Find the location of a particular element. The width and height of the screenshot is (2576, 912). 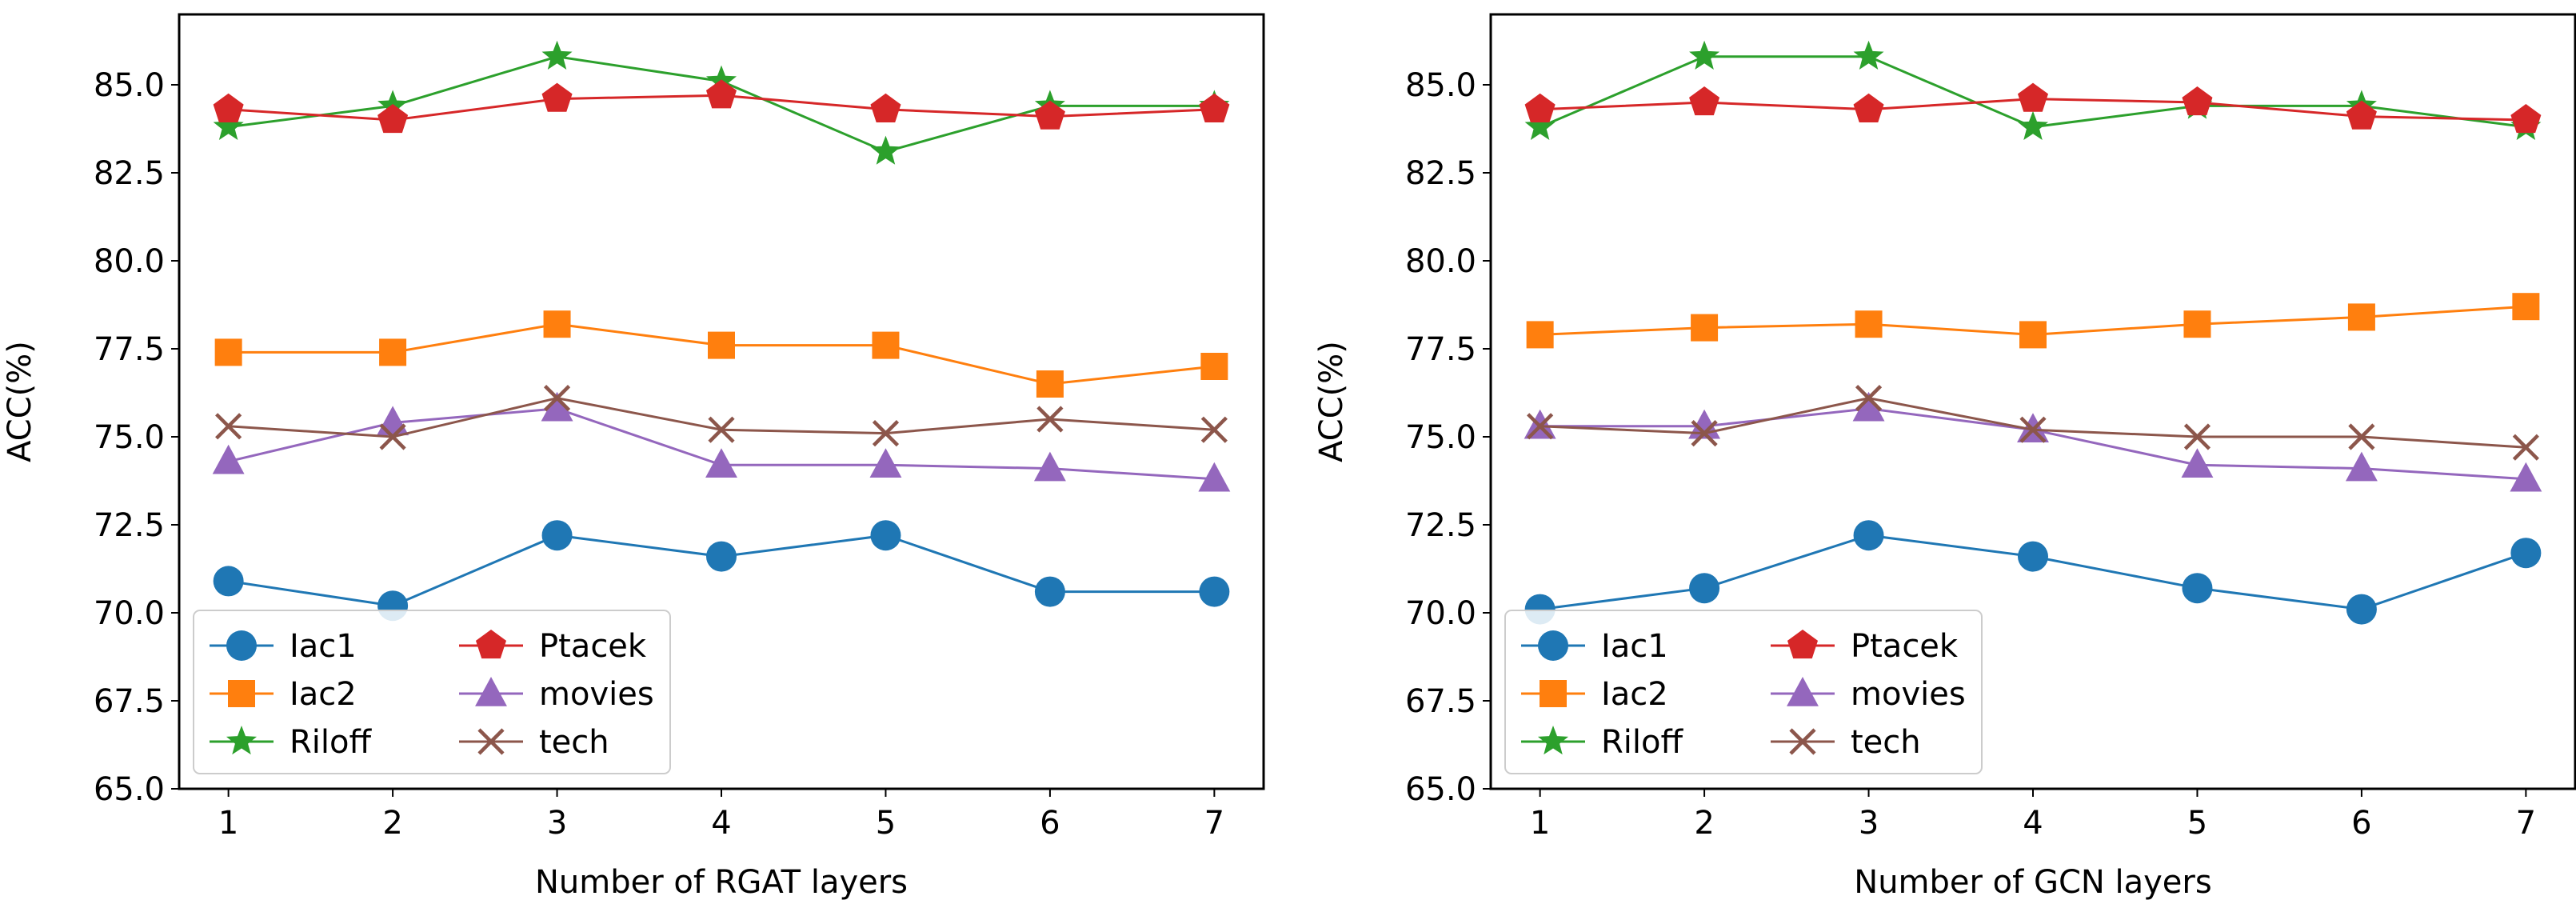

legend-label: Riloff is located at coordinates (1642, 742).